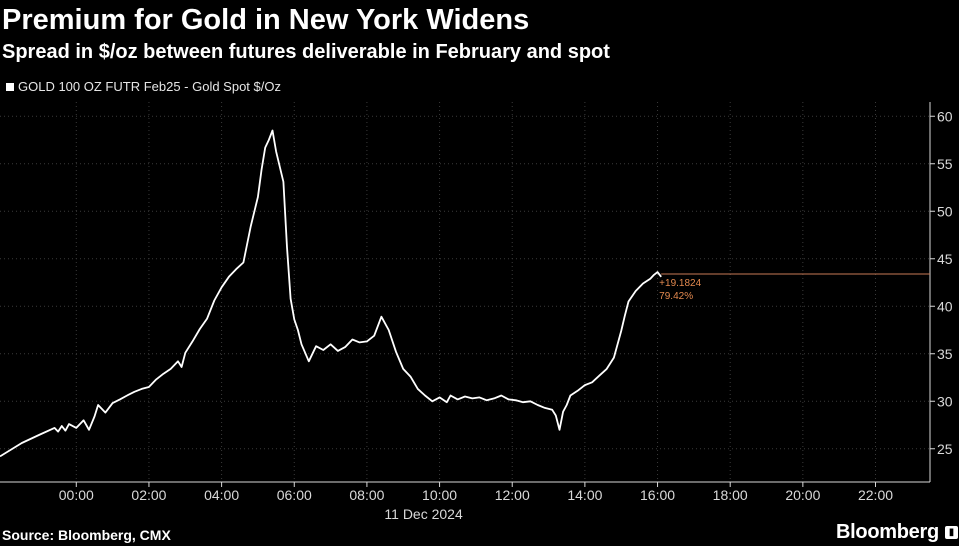 This screenshot has width=959, height=546. I want to click on annotation-percent: 79.42%, so click(676, 296).